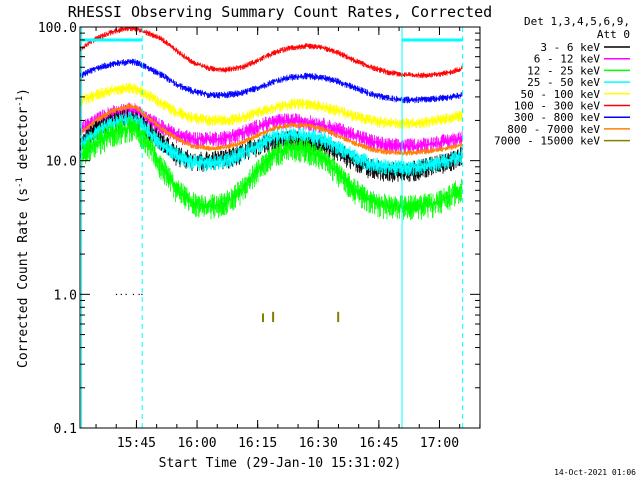 Image resolution: width=640 pixels, height=480 pixels. I want to click on series-12-25-kev, so click(271, 169).